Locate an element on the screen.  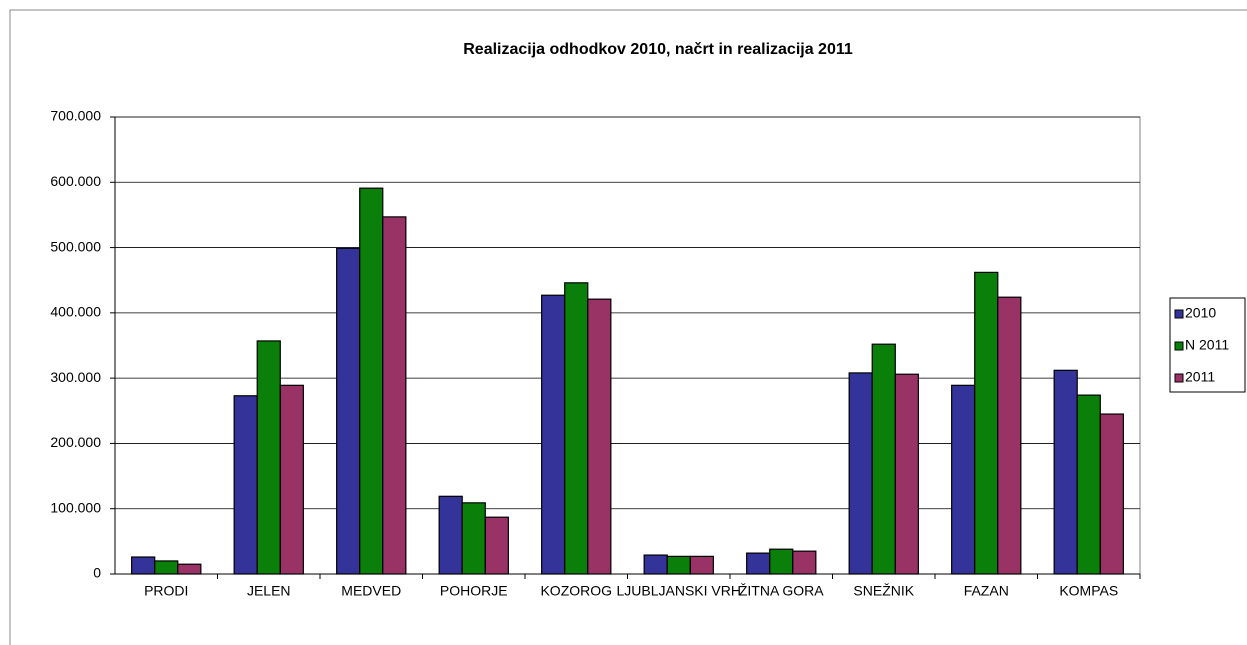
x-tick-label: SNEŽNIK is located at coordinates (883, 591).